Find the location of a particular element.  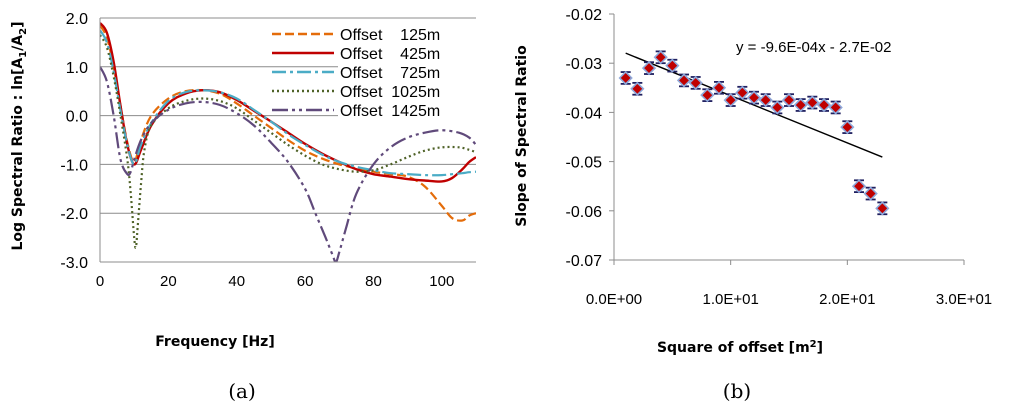

chart-a-legend-entry-2: Offset 425m is located at coordinates (390, 54).